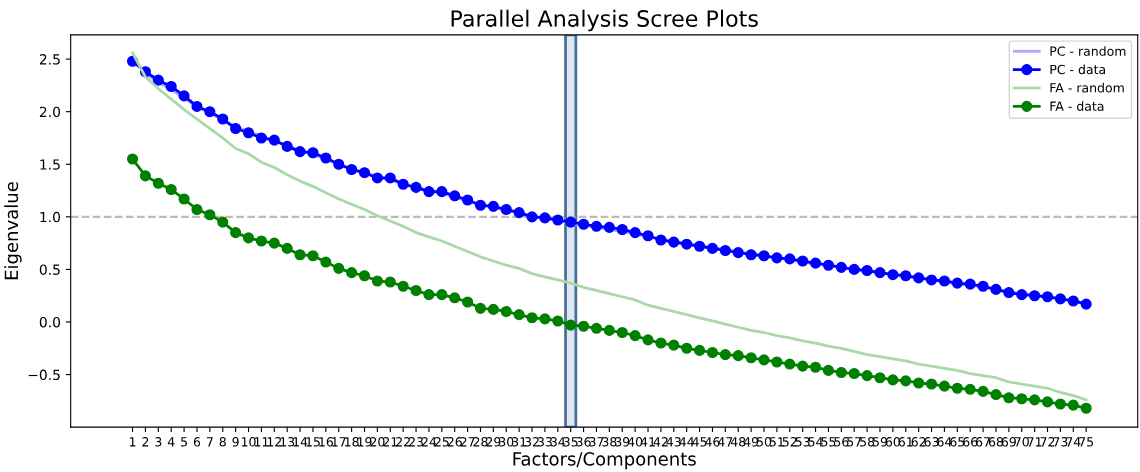 This screenshot has width=1140, height=472. What do you see at coordinates (49, 269) in the screenshot?
I see `y-tick-label: 0.5` at bounding box center [49, 269].